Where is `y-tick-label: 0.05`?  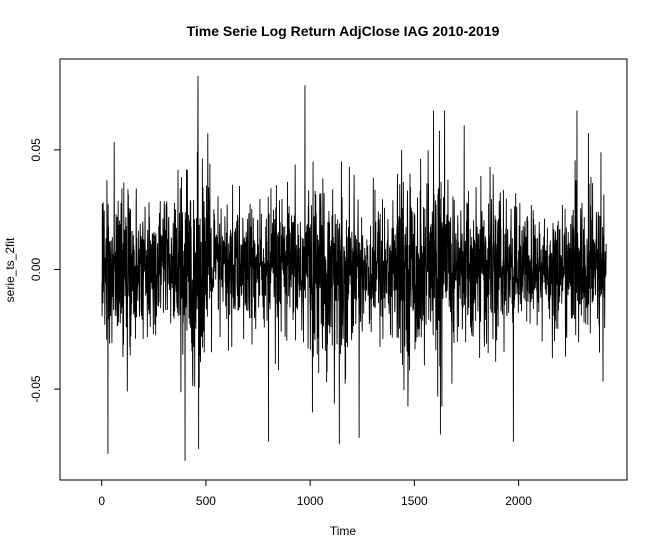 y-tick-label: 0.05 is located at coordinates (36, 150).